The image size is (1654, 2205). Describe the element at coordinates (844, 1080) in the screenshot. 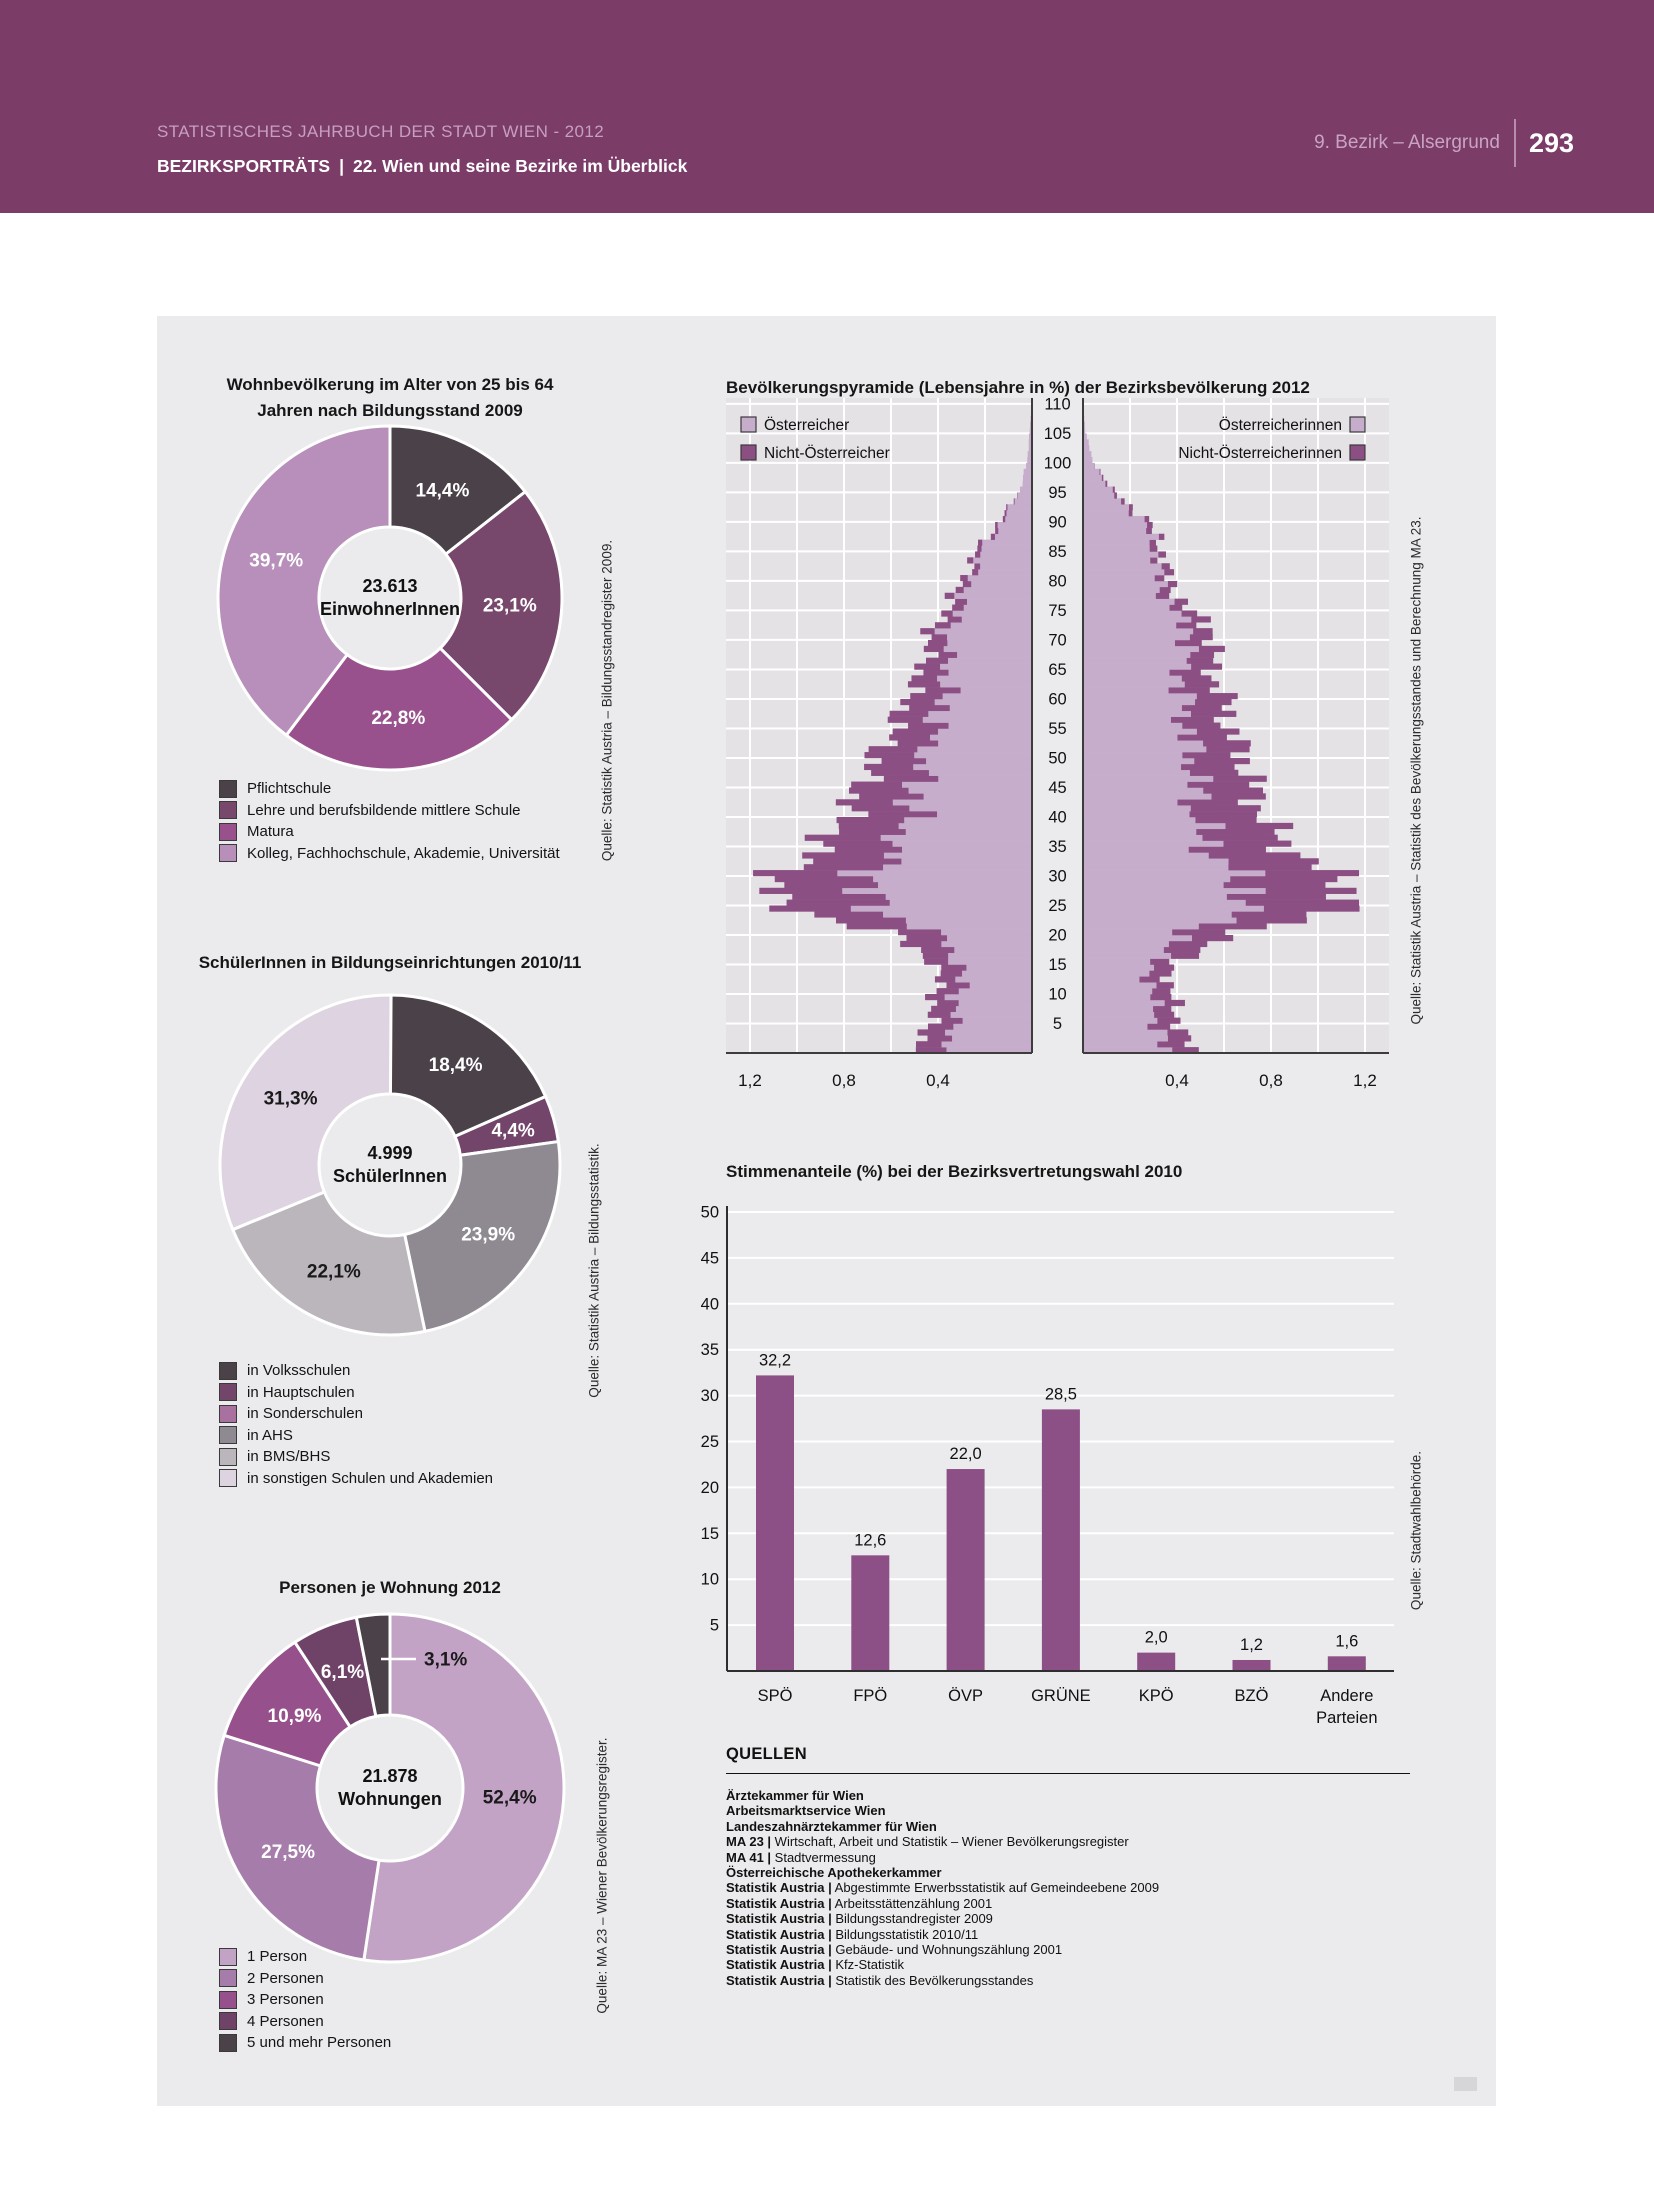

I see `svg-text: 0,8` at that location.